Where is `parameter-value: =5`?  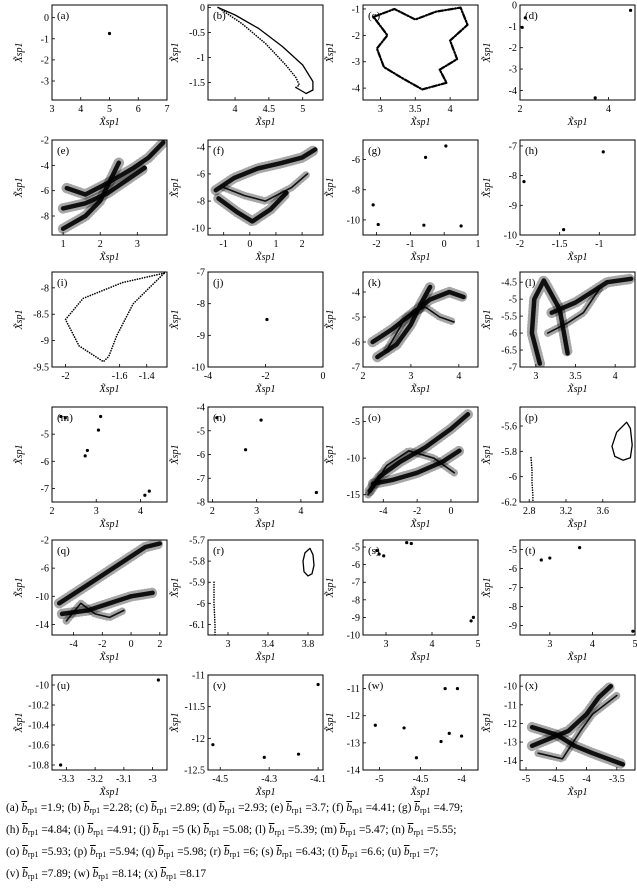
parameter-value: =5 is located at coordinates (177, 830).